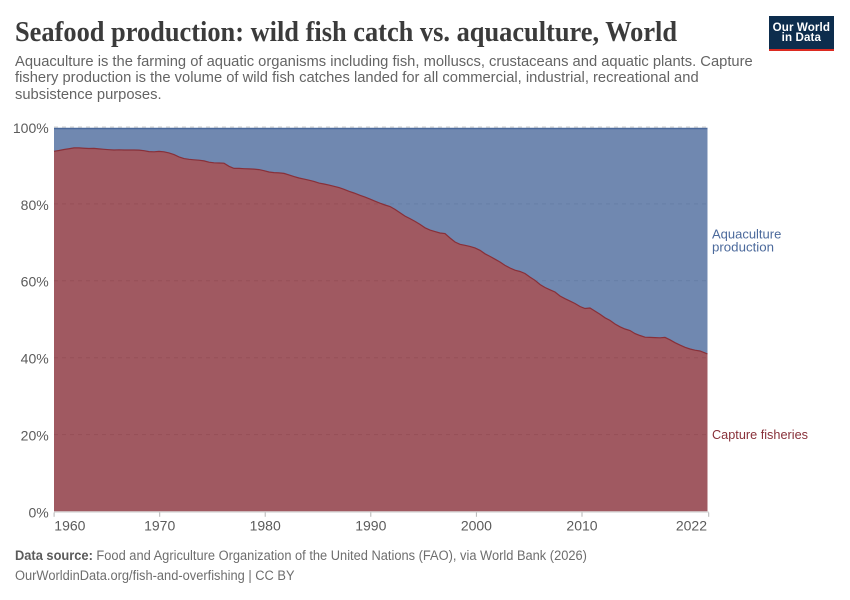 This screenshot has height=600, width=850. I want to click on svg-text: 1970, so click(159, 525).